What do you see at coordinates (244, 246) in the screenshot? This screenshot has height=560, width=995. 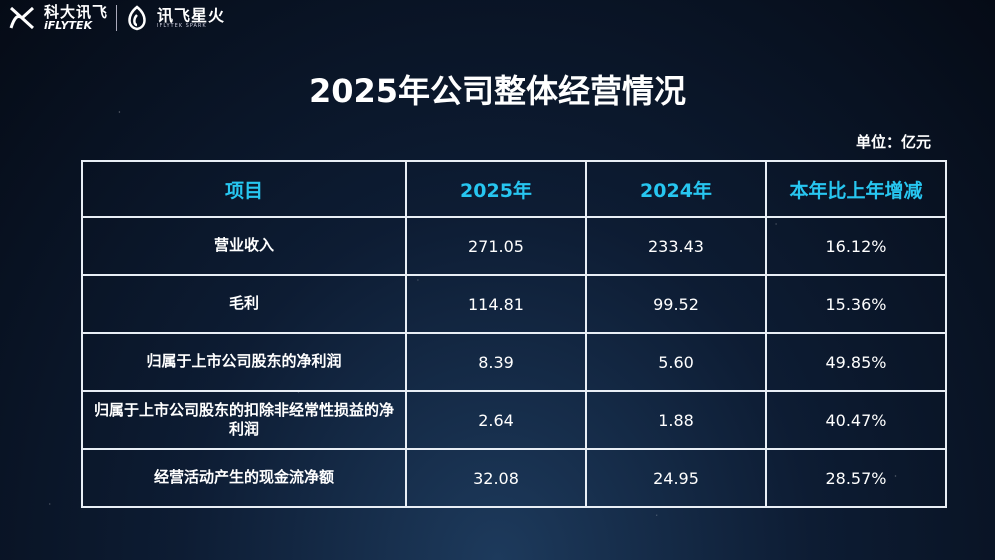 I see `row-label: 营业收入` at bounding box center [244, 246].